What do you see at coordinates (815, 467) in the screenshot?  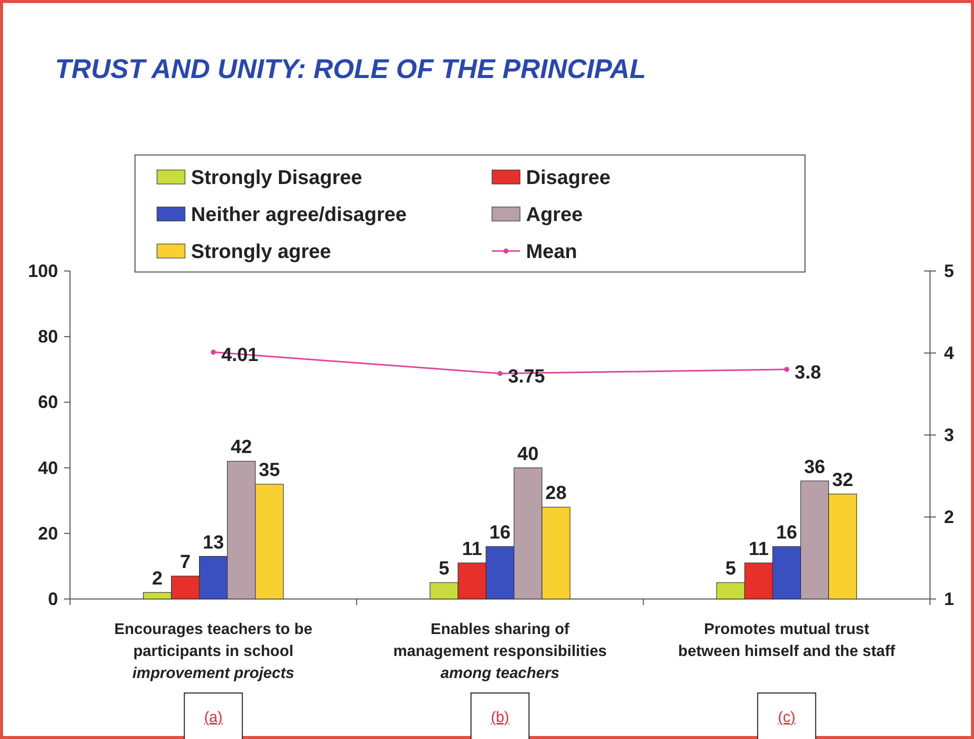 I see `data-label: 36` at bounding box center [815, 467].